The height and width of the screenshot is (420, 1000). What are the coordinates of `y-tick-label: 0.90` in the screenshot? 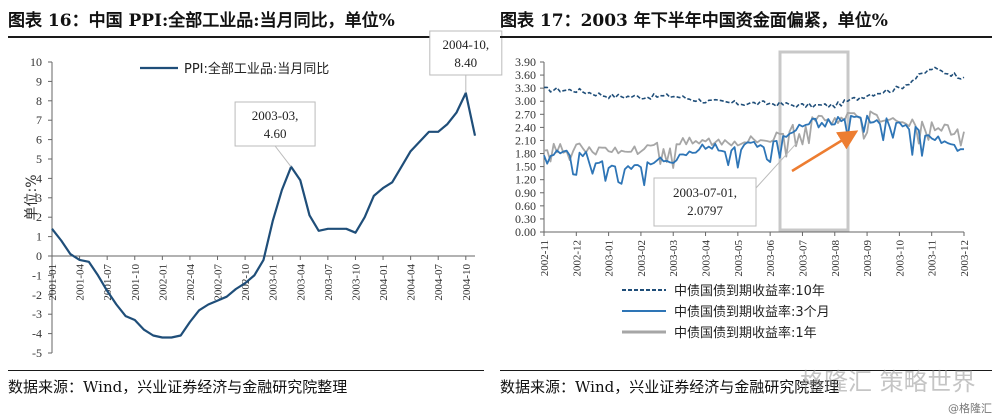 It's located at (525, 193).